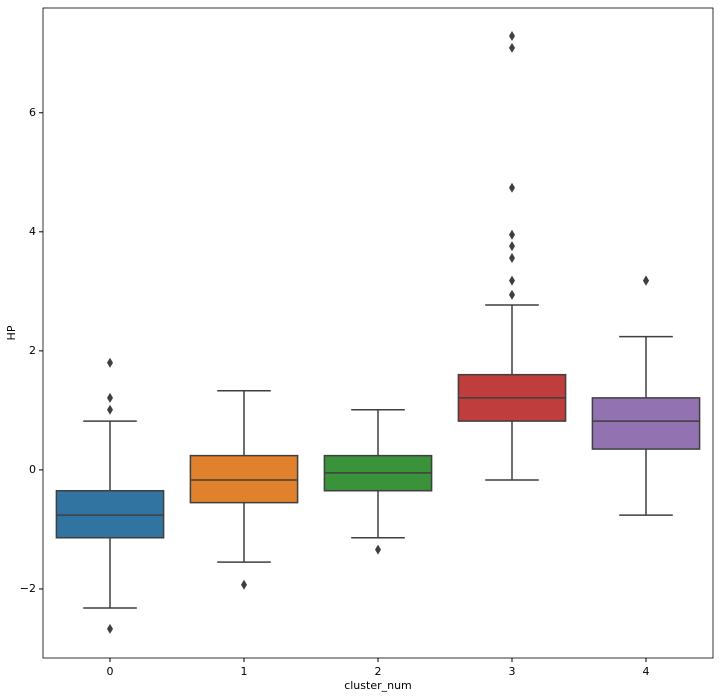 This screenshot has width=719, height=698. I want to click on x-tick-label: 4, so click(646, 671).